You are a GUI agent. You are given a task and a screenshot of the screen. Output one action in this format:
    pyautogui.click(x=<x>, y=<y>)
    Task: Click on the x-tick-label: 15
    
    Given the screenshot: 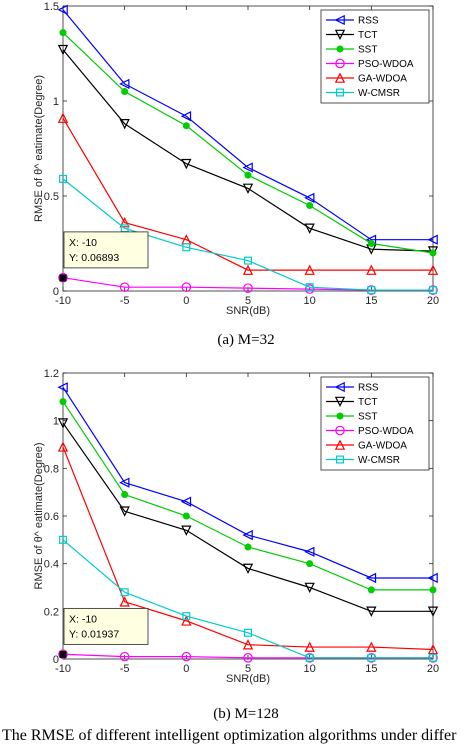 What is the action you would take?
    pyautogui.click(x=371, y=301)
    